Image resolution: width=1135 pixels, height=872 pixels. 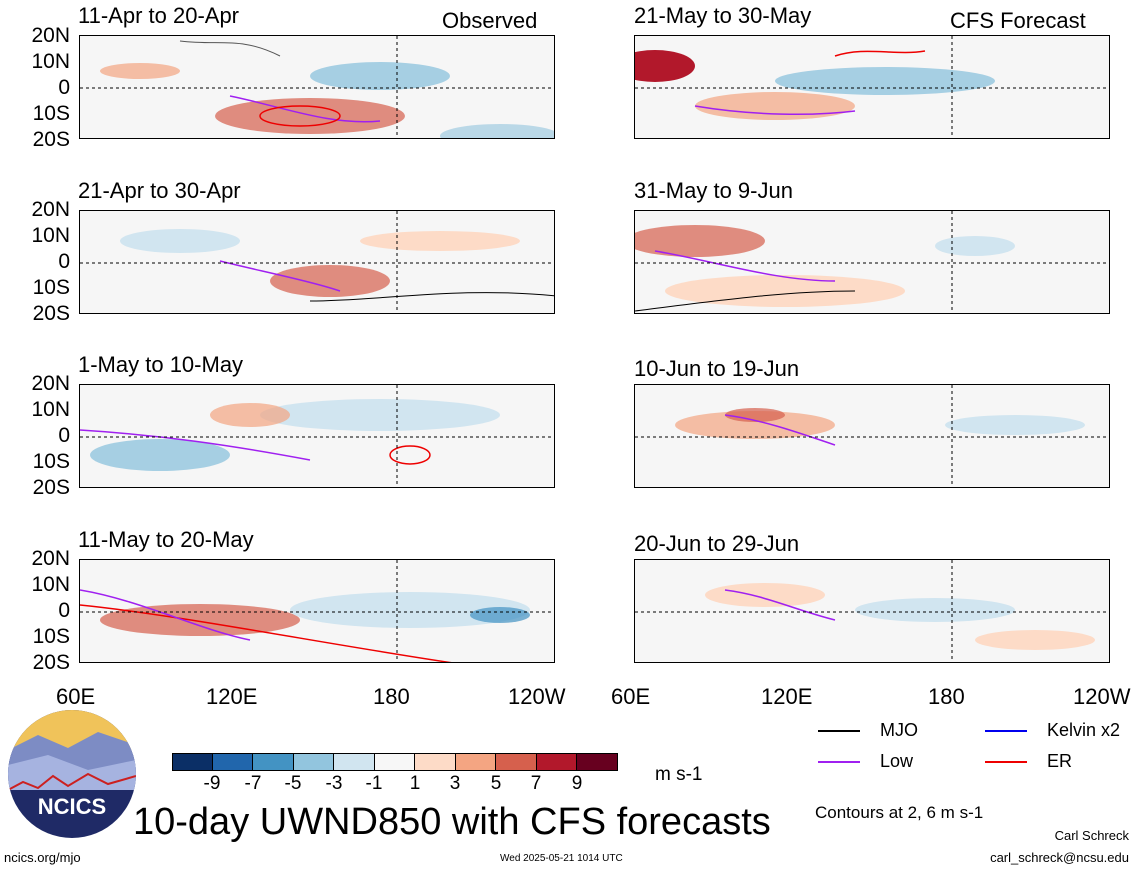 I want to click on panel-title-fcst-2: 31-May to 9-Jun, so click(x=713, y=190).